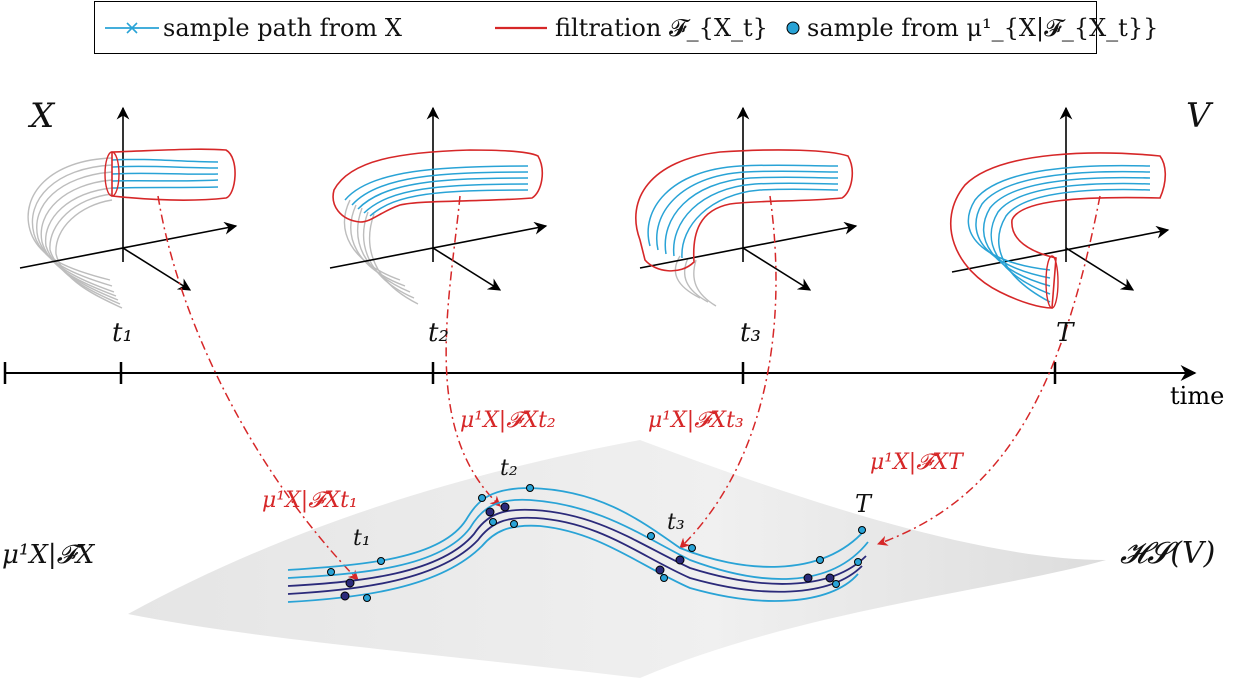 The width and height of the screenshot is (1255, 682). Describe the element at coordinates (128, 207) in the screenshot. I see `snapshot-t1` at that location.